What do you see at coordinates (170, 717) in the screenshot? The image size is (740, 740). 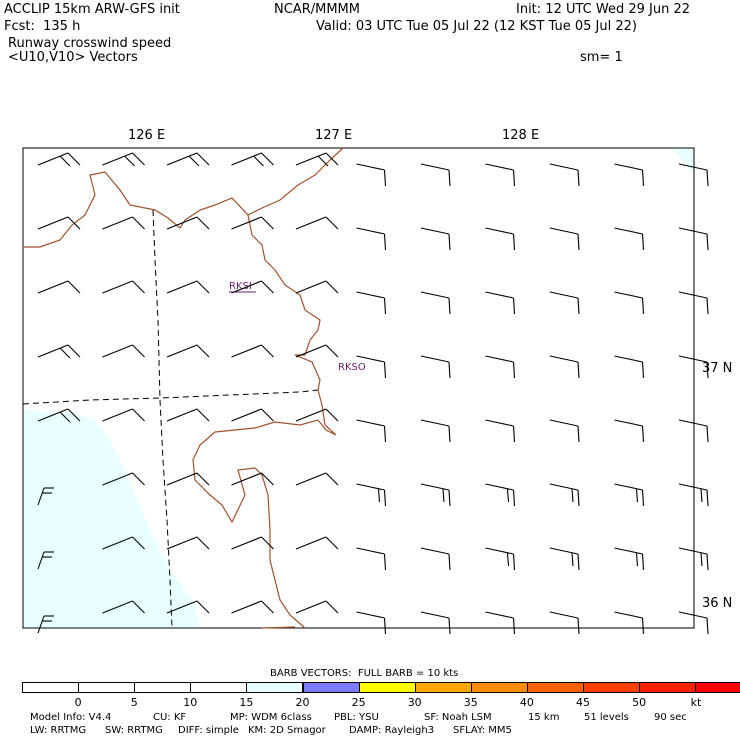 I see `footer-cu: CU: KF` at bounding box center [170, 717].